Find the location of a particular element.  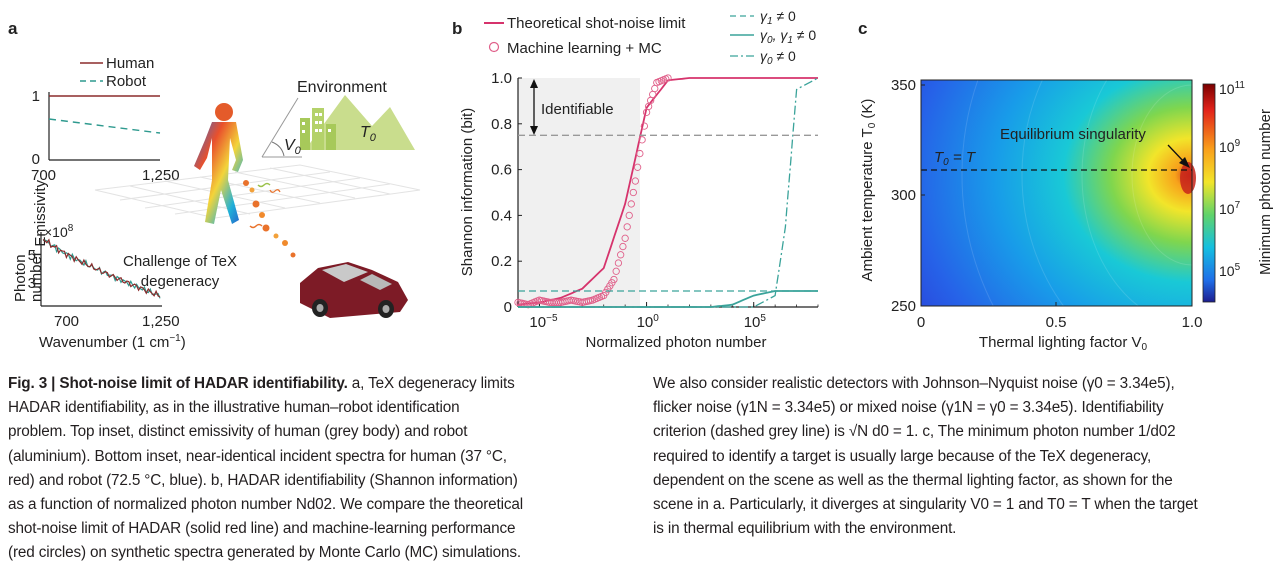

panel-b-xlabel: Normalized photon number is located at coordinates (676, 342).